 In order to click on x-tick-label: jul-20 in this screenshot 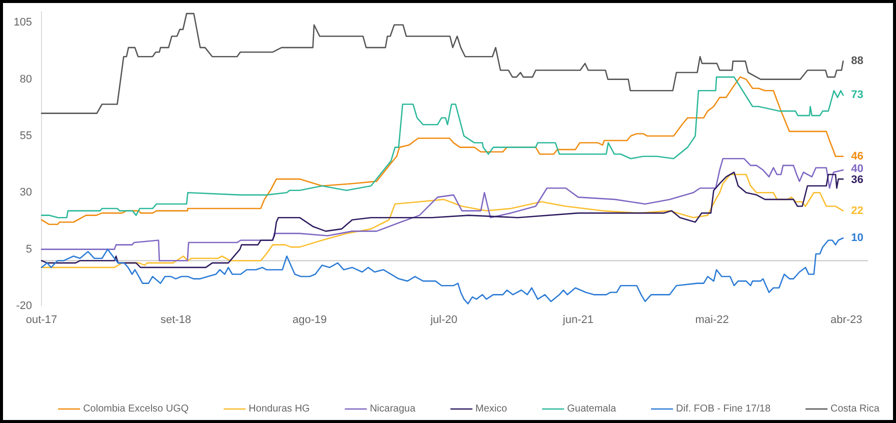, I will do `click(443, 320)`.